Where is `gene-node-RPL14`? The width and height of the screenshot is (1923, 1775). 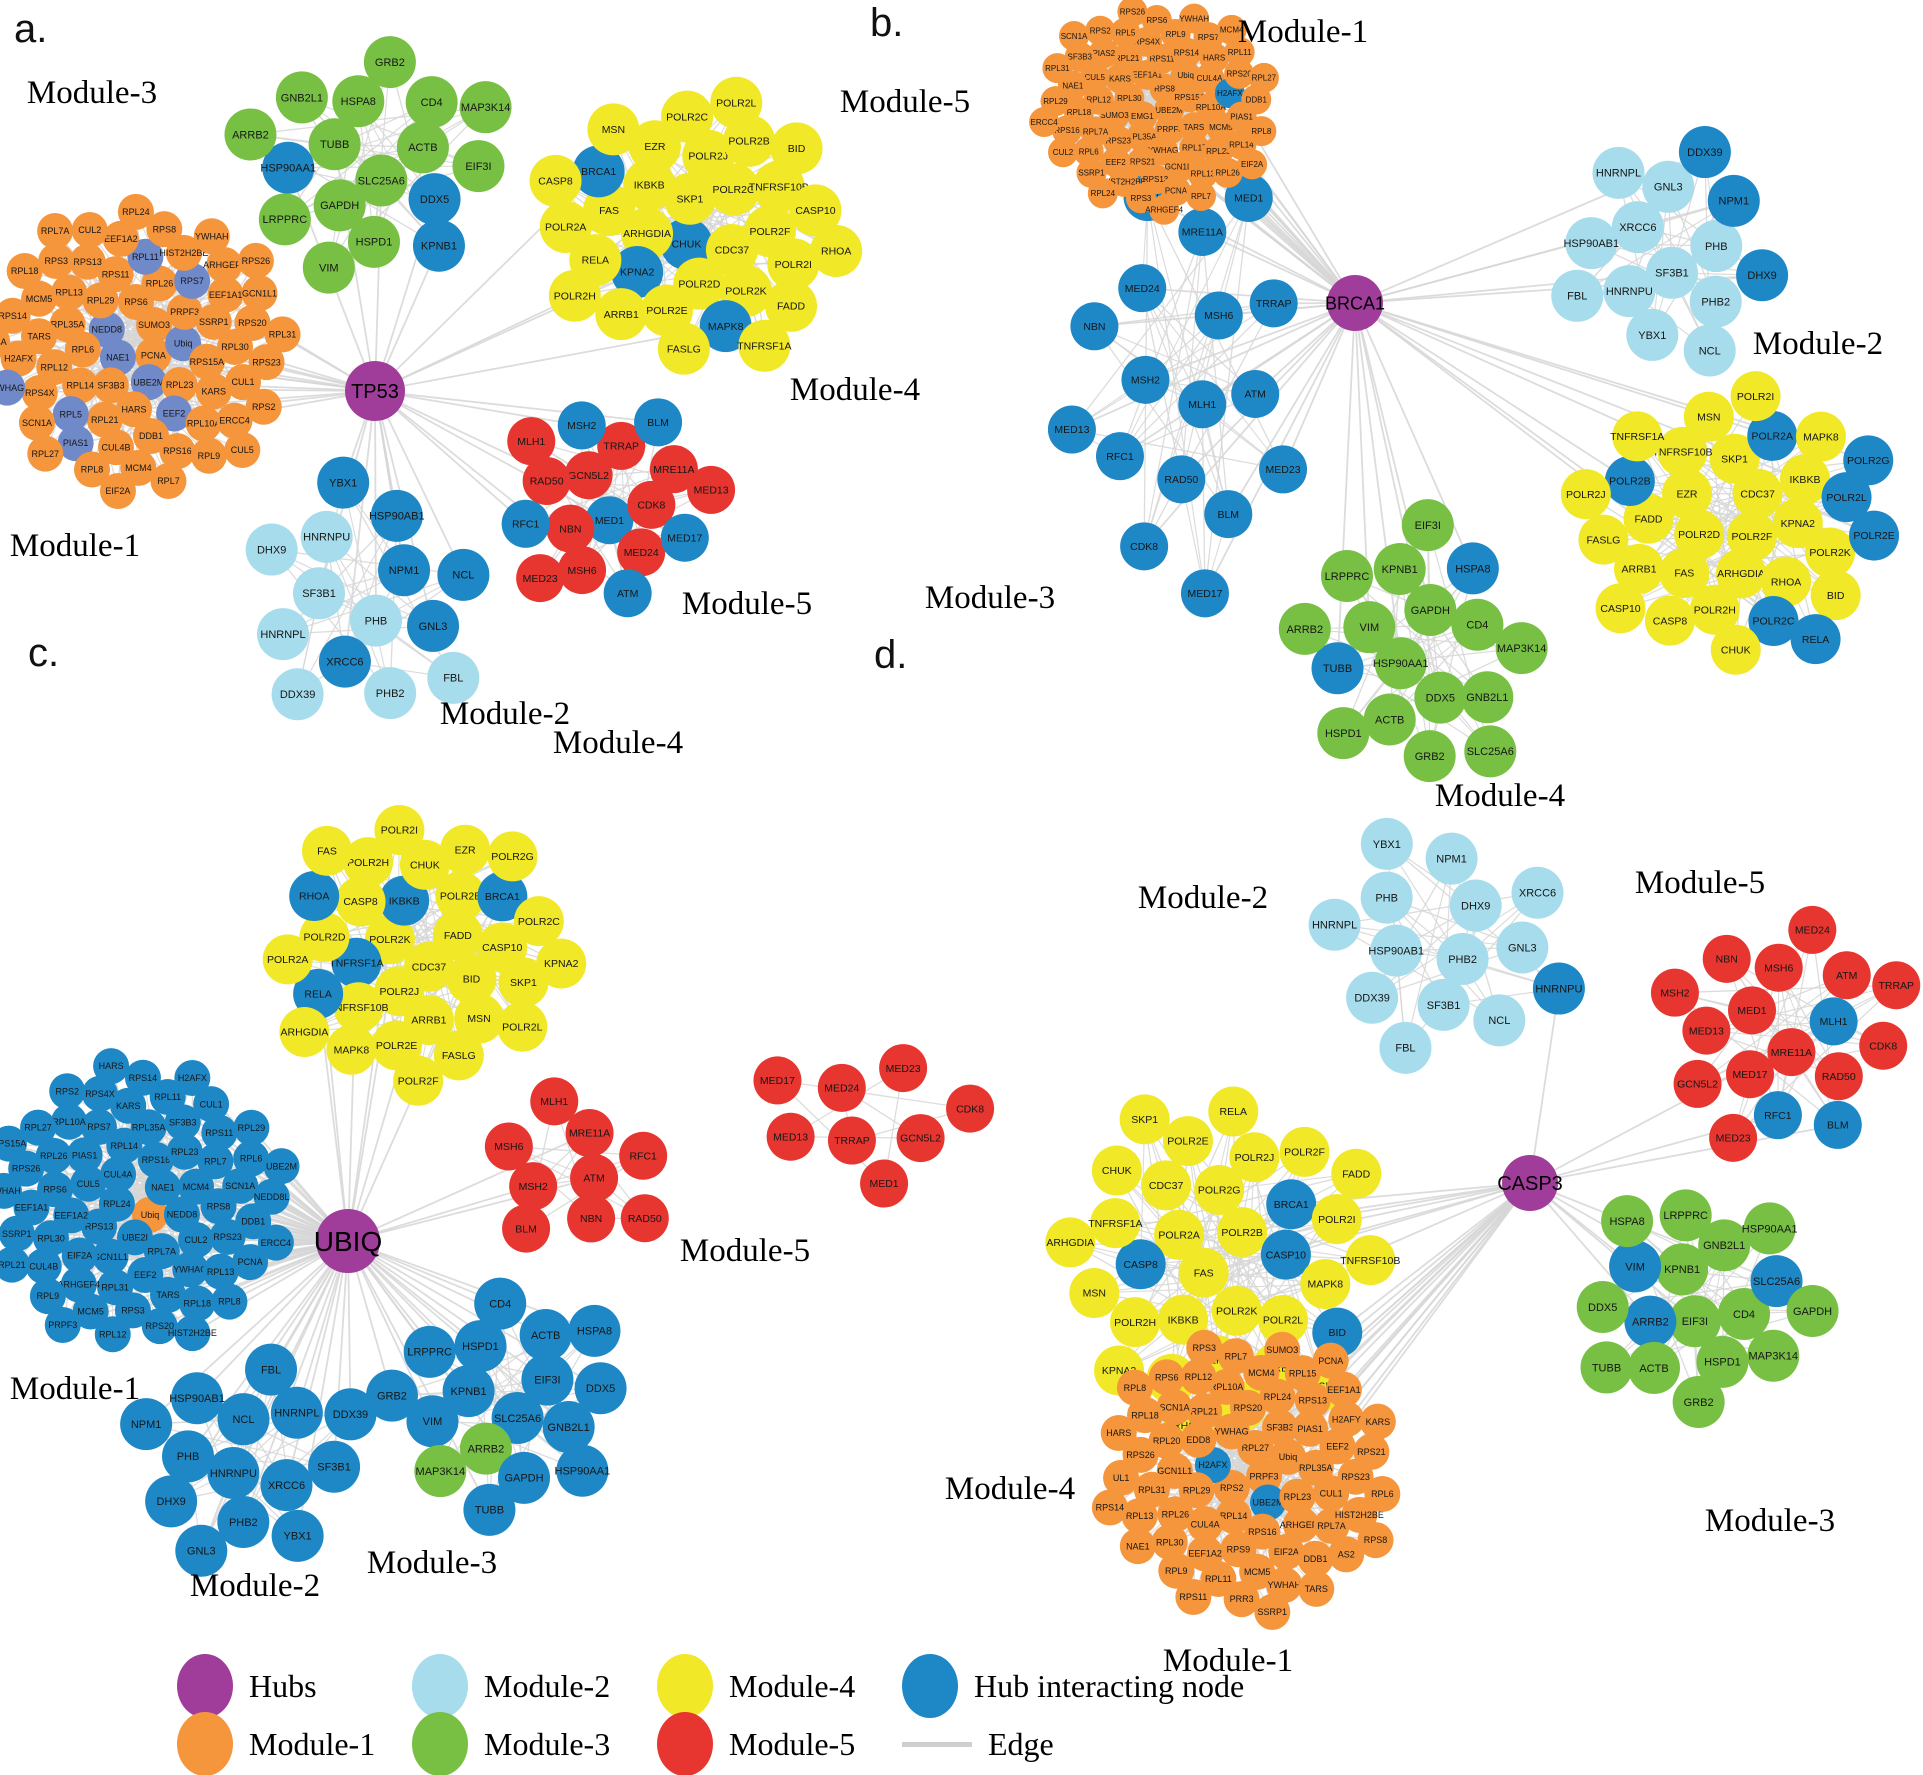
gene-node-RPL14 is located at coordinates (80, 385).